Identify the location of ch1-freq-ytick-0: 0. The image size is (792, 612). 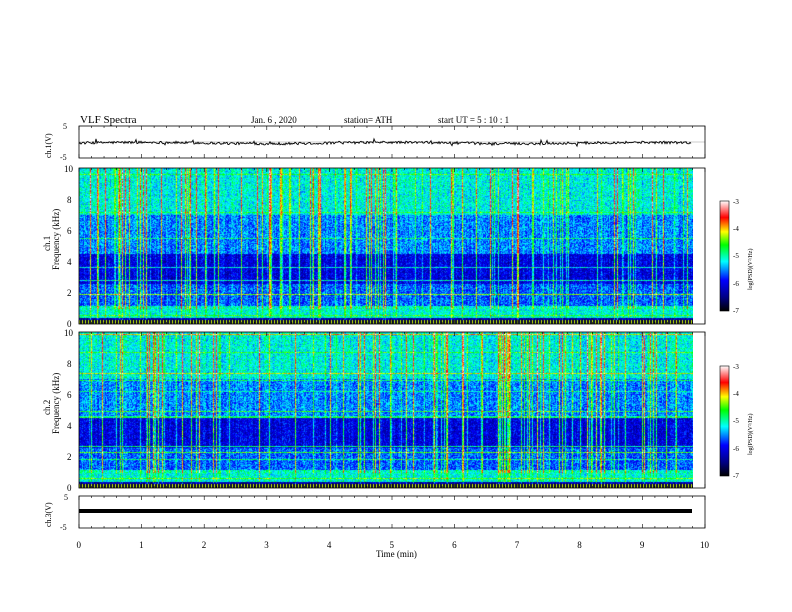
(69, 324).